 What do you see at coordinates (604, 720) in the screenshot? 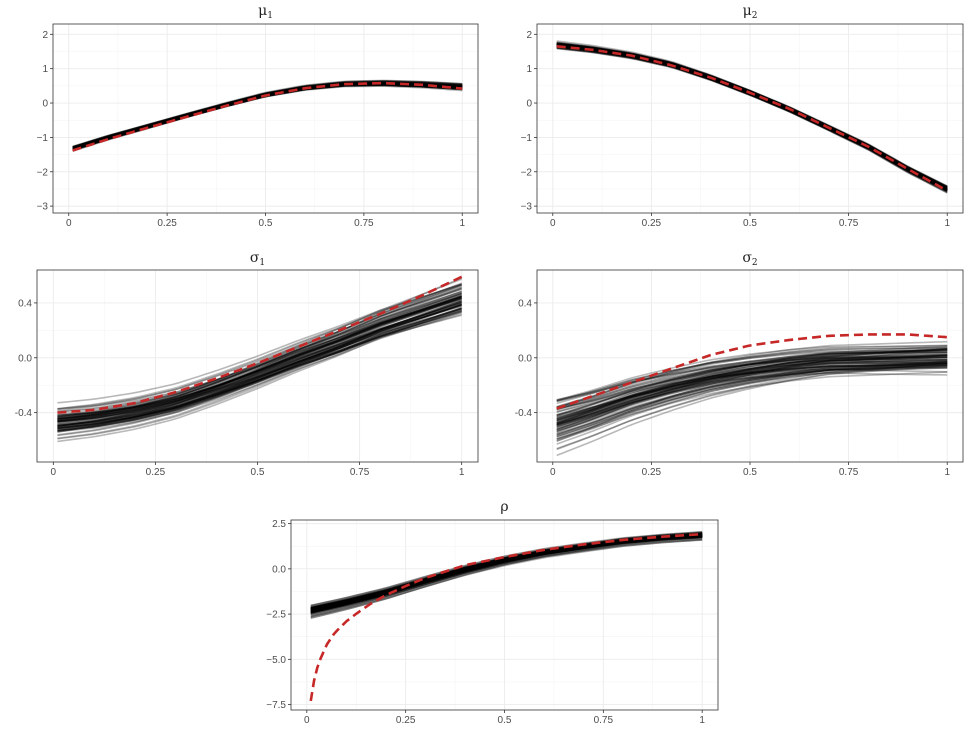
I see `x-tick-label: 0.75` at bounding box center [604, 720].